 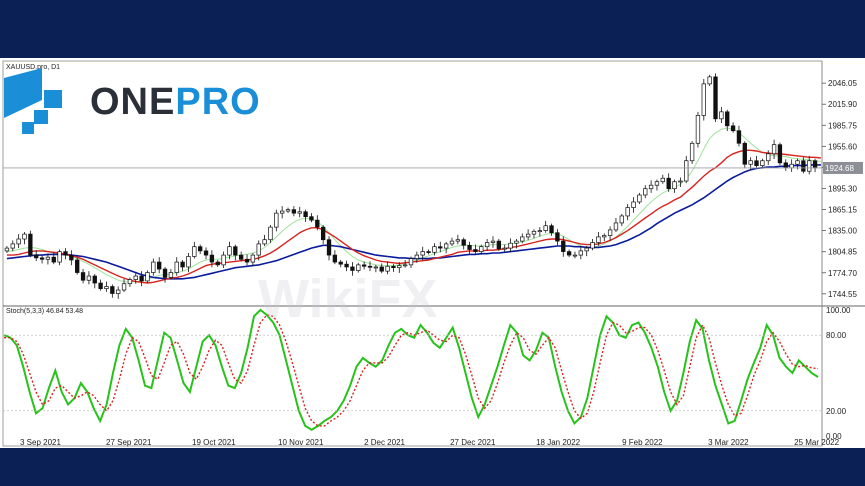 I want to click on price-tick-label: 1774.70, so click(x=842, y=273).